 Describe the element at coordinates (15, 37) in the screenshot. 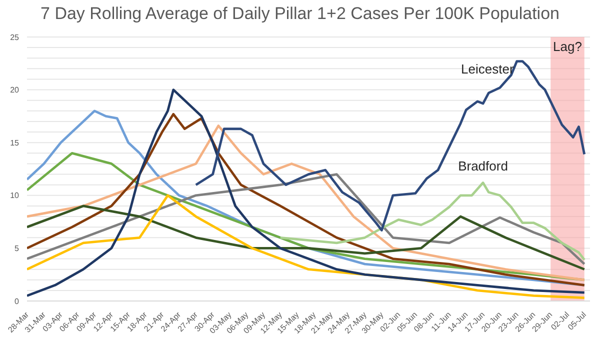

I see `y-tick-label: 25` at that location.